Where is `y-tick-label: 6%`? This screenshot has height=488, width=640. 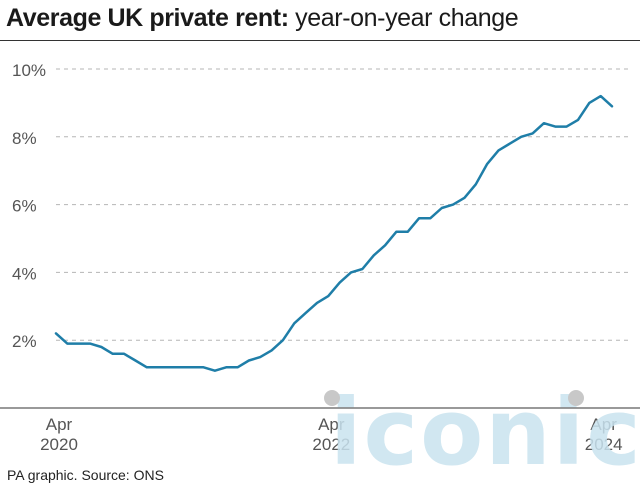
y-tick-label: 6% is located at coordinates (24, 206).